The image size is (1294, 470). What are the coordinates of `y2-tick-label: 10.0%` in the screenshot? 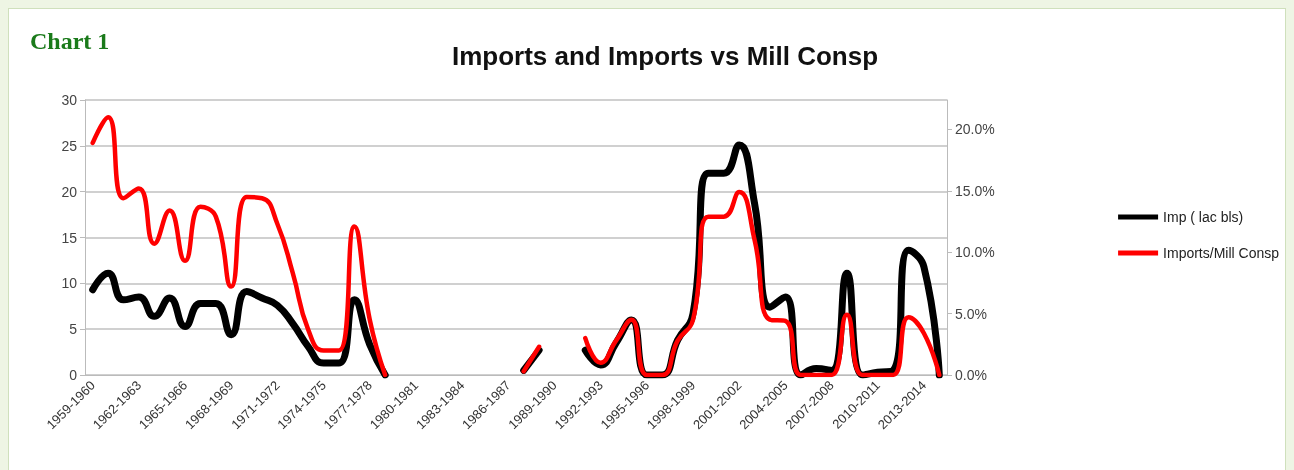 It's located at (975, 252).